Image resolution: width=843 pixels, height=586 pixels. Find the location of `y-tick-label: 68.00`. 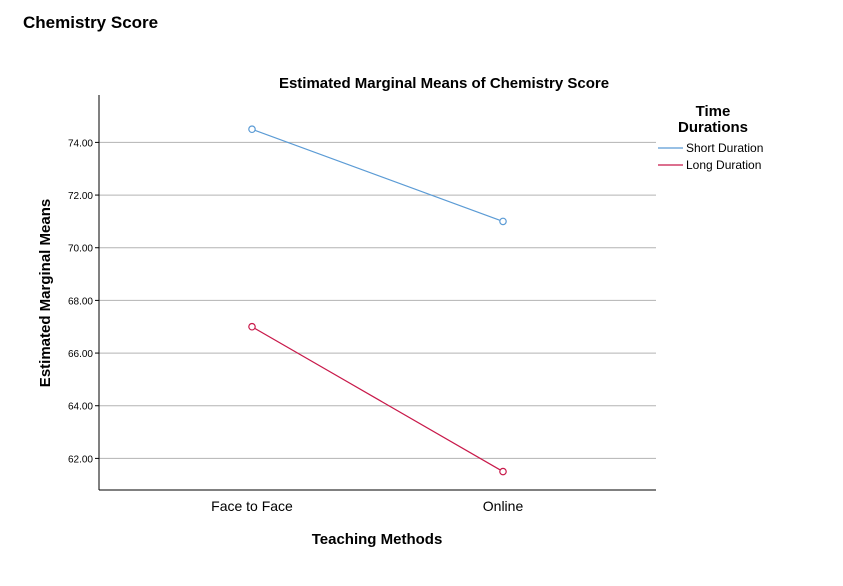

y-tick-label: 68.00 is located at coordinates (80, 301).